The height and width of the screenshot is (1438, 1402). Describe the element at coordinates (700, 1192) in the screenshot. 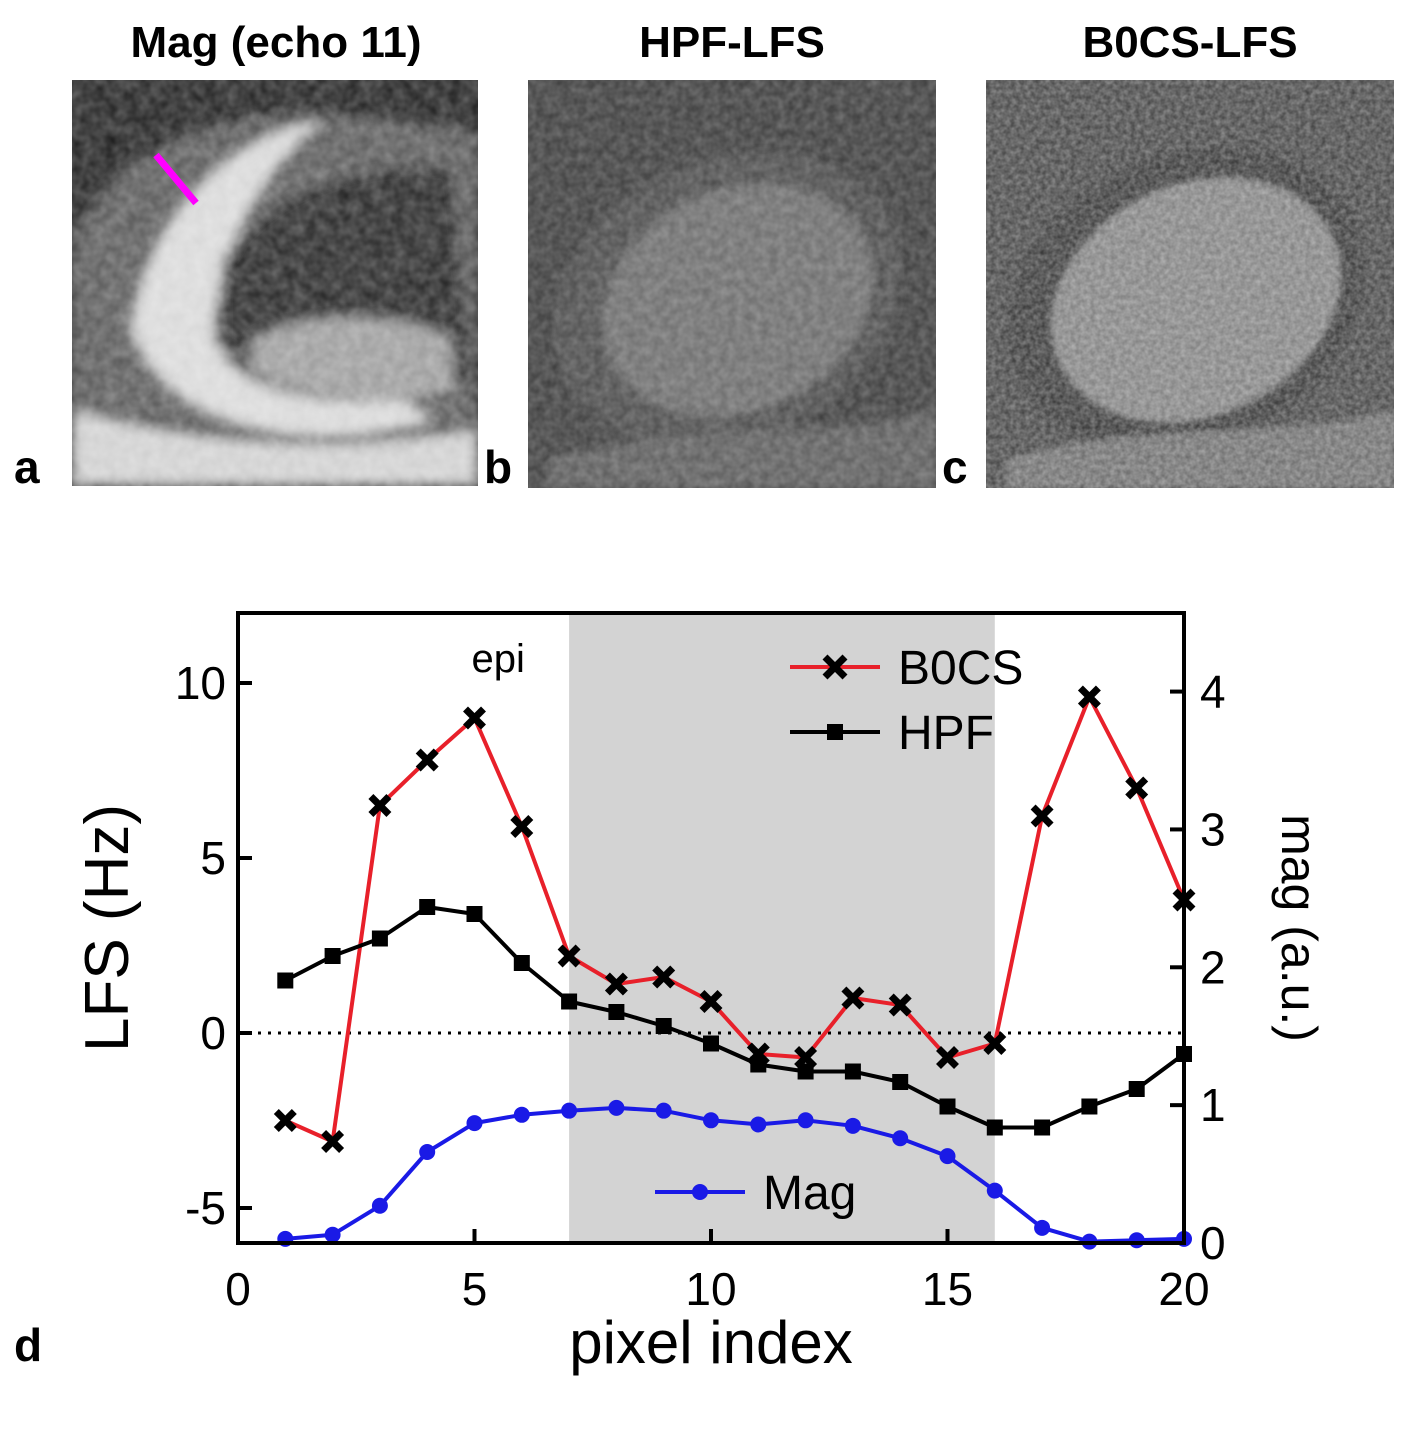

I see `legend-marker-mag` at that location.